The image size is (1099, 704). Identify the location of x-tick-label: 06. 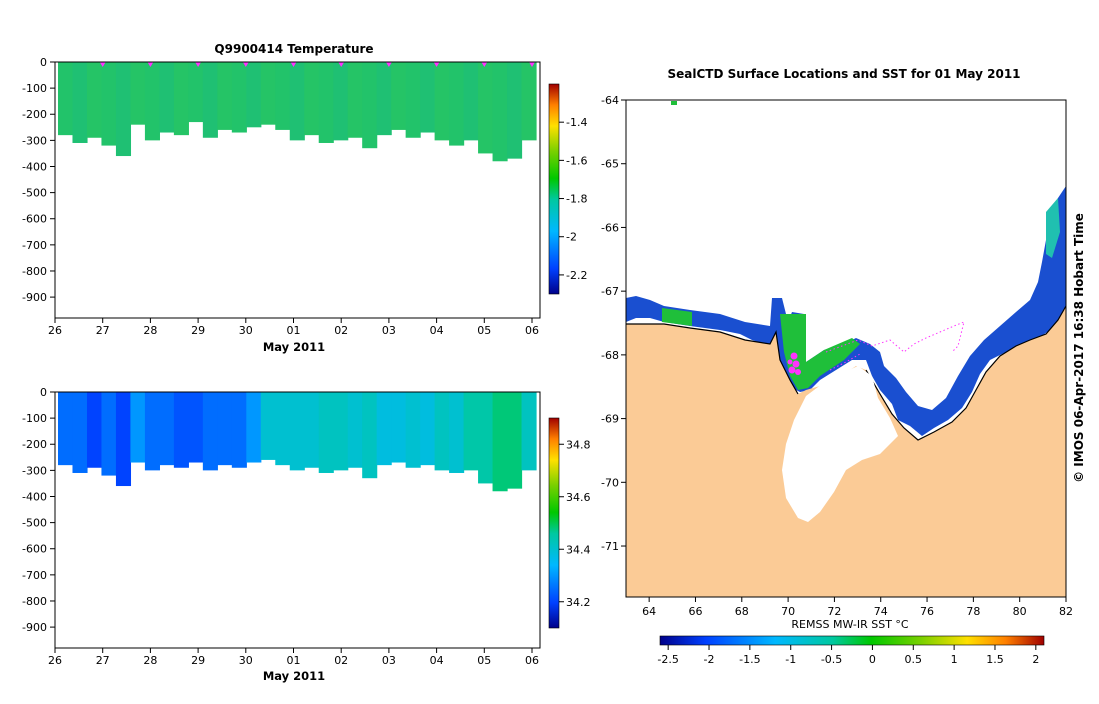
(532, 330).